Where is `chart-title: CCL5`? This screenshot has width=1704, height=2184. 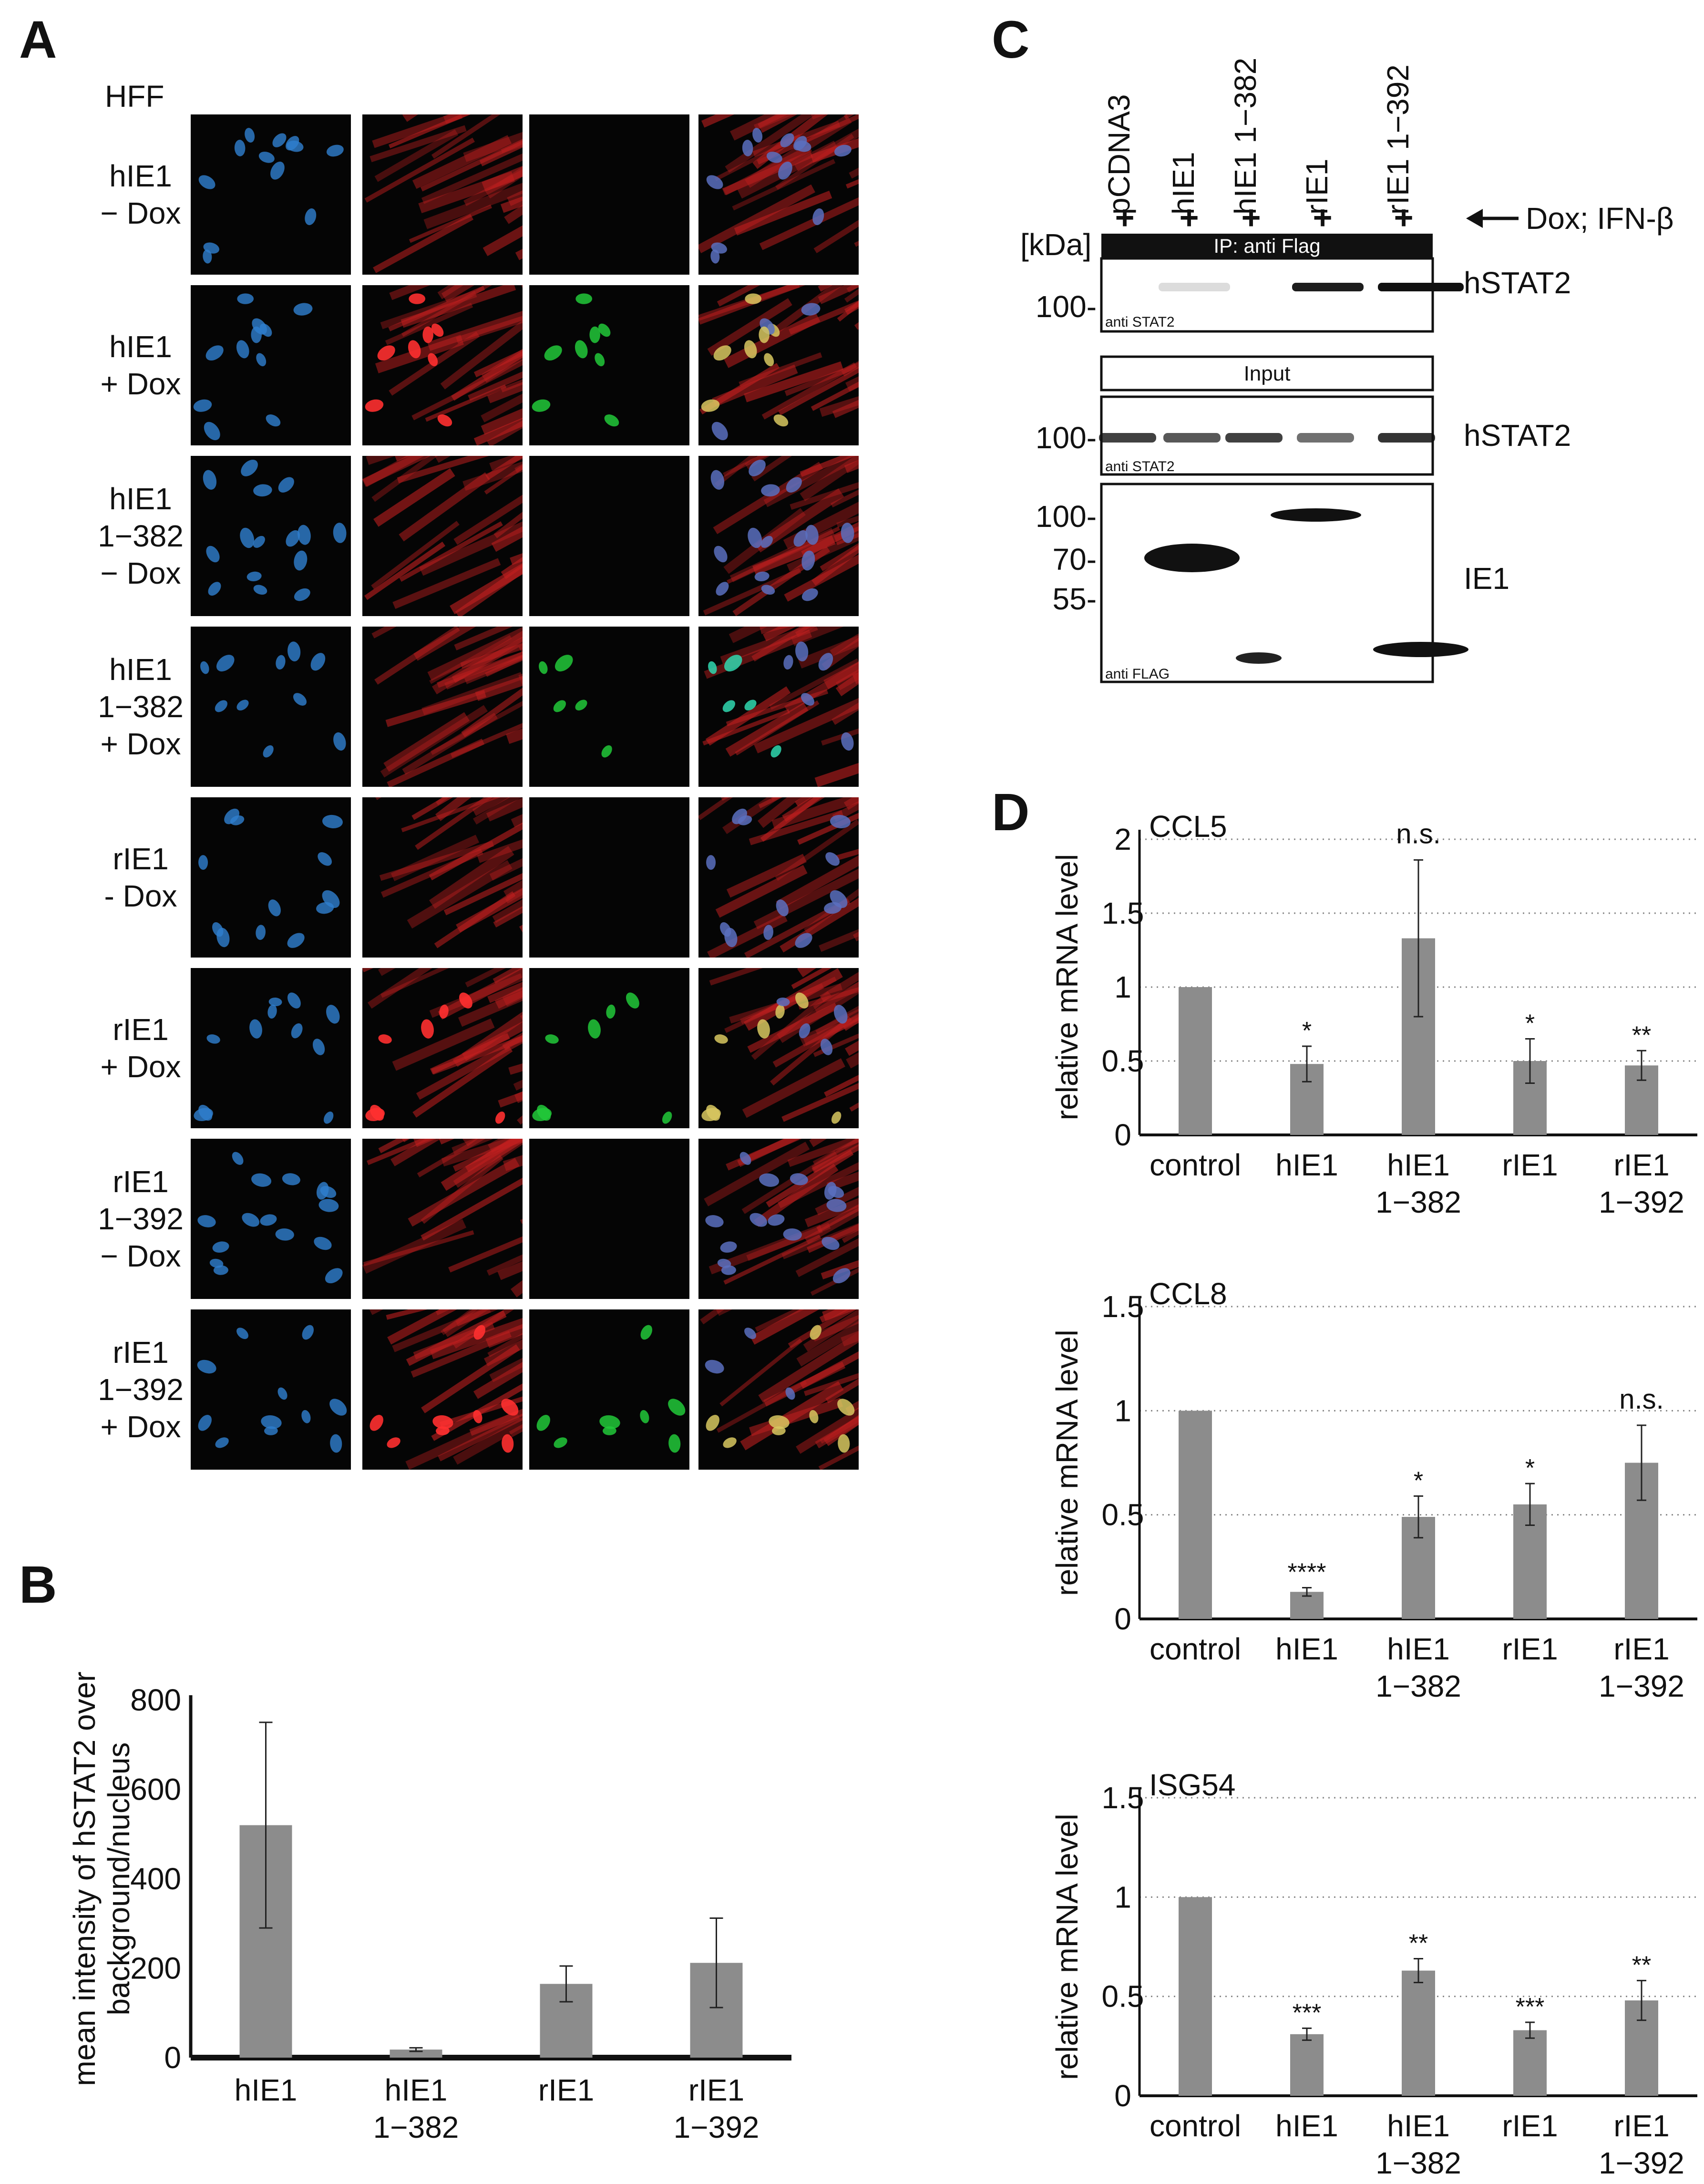
chart-title: CCL5 is located at coordinates (1188, 827).